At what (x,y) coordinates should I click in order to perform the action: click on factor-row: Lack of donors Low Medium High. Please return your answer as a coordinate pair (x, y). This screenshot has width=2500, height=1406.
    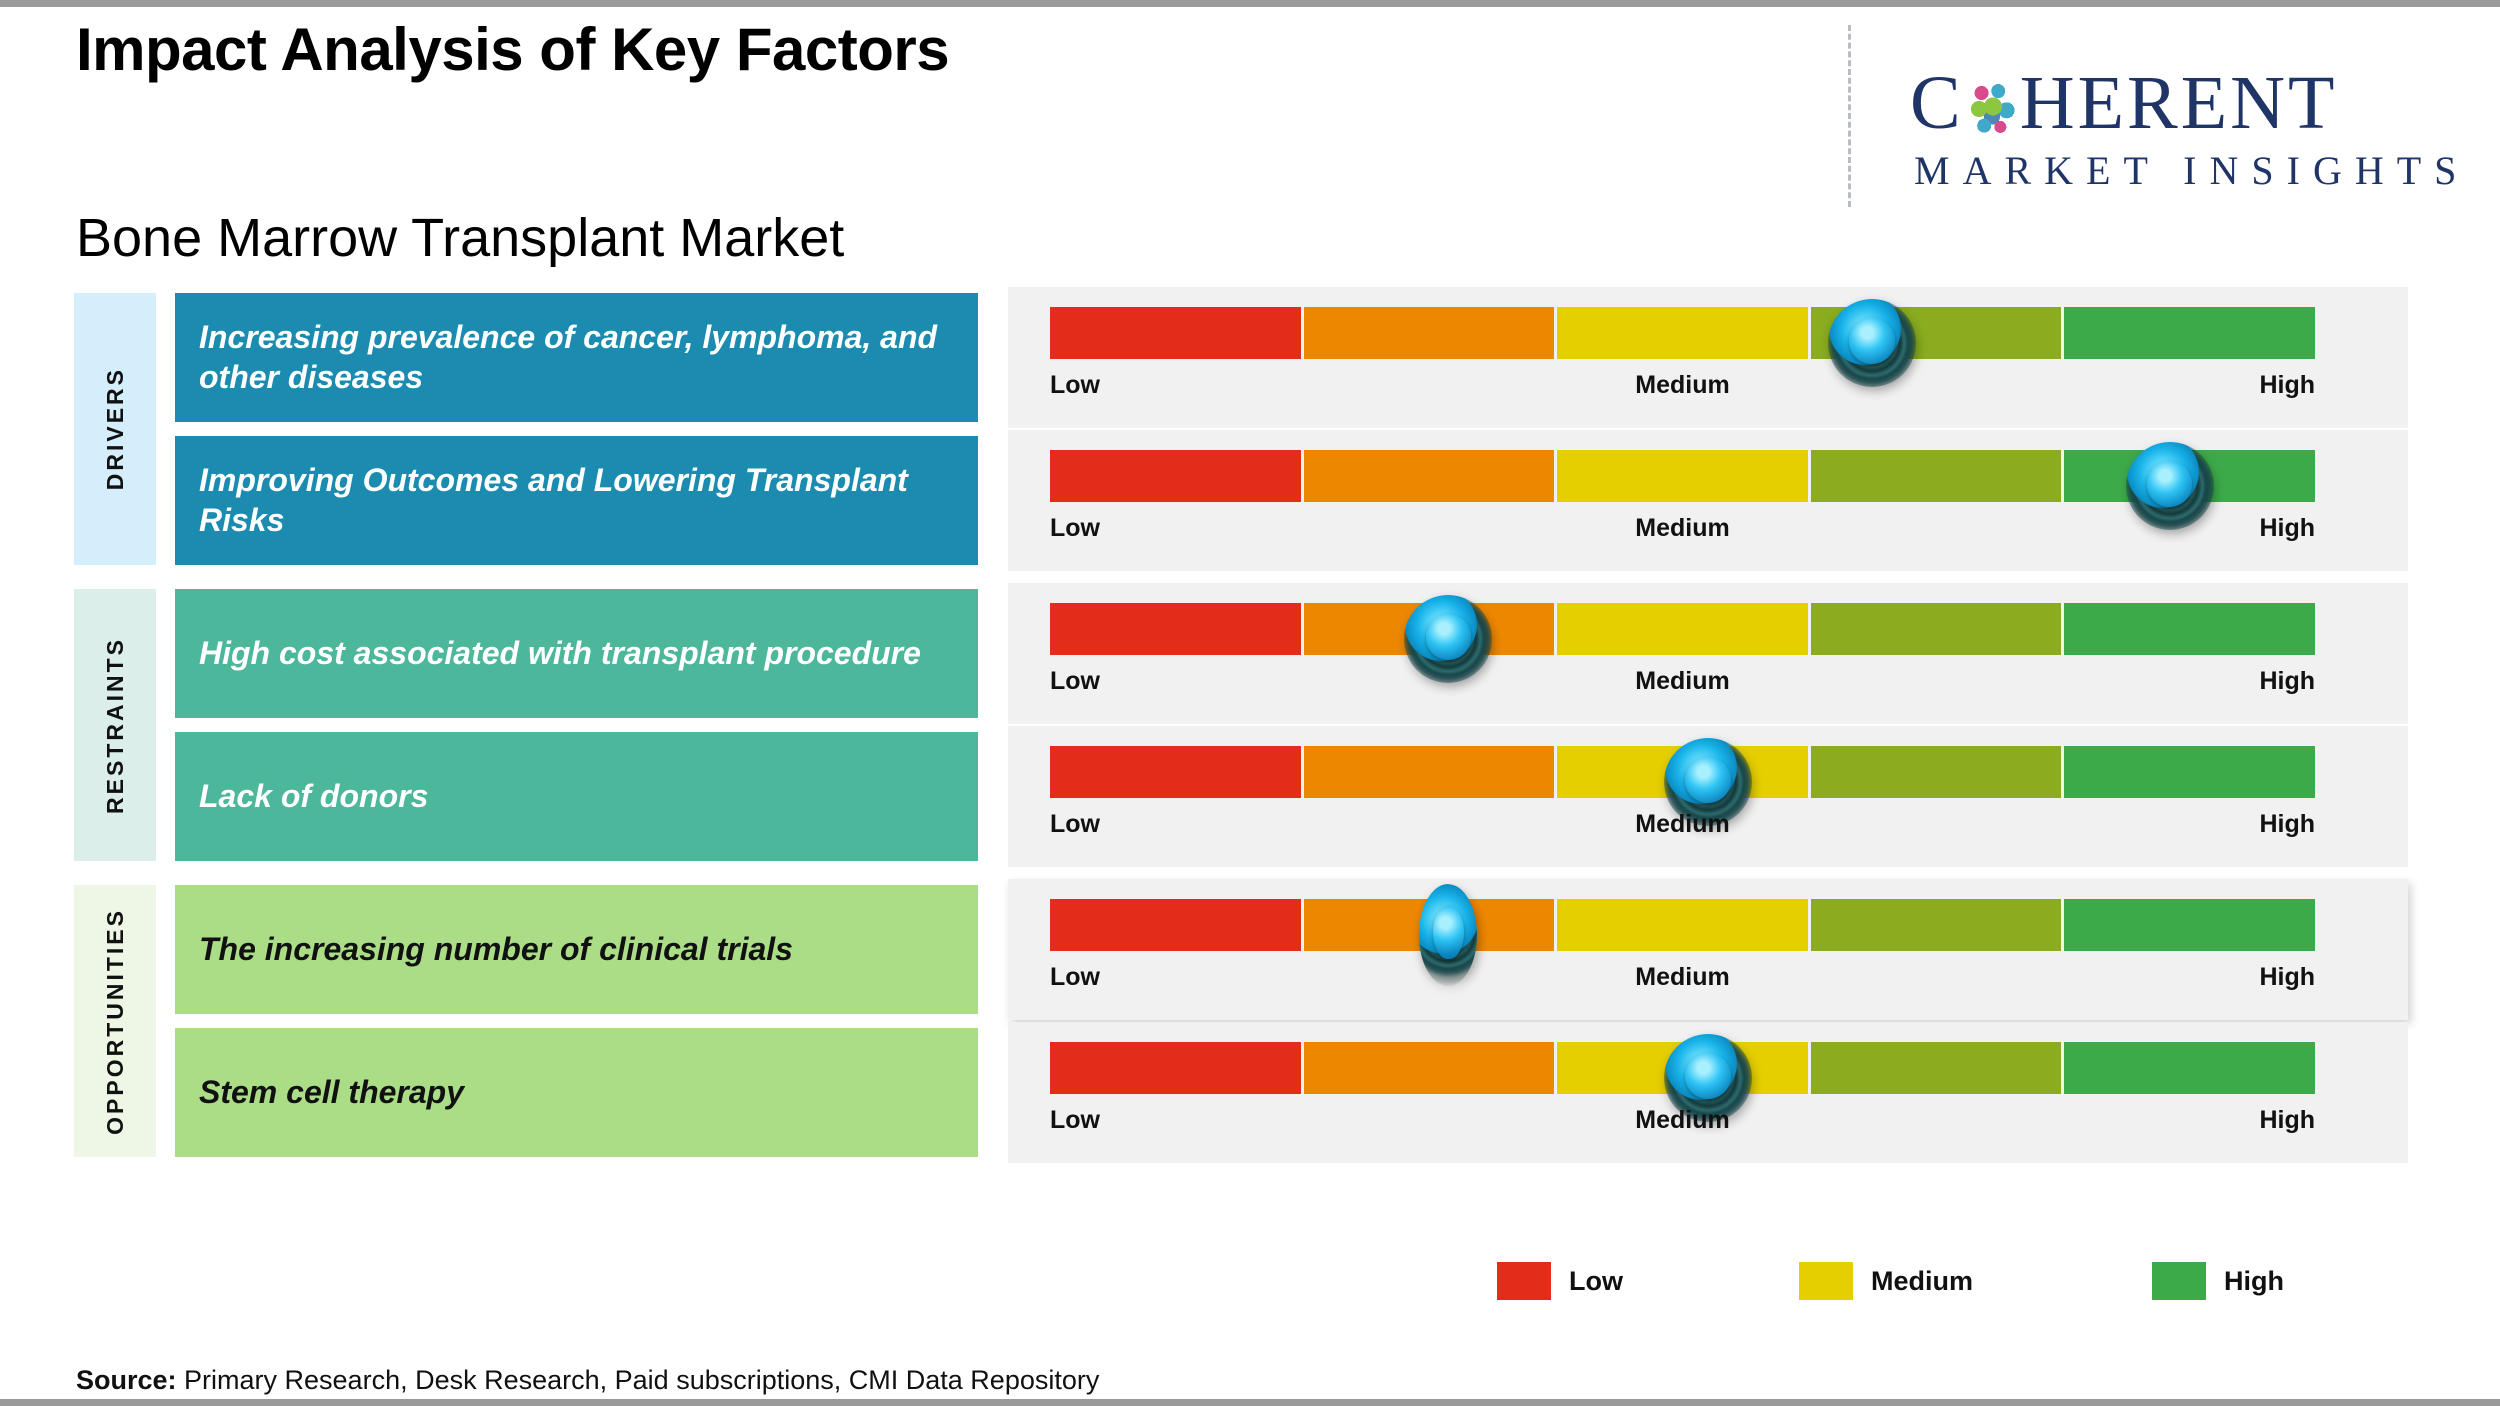
    Looking at the image, I should click on (1250, 796).